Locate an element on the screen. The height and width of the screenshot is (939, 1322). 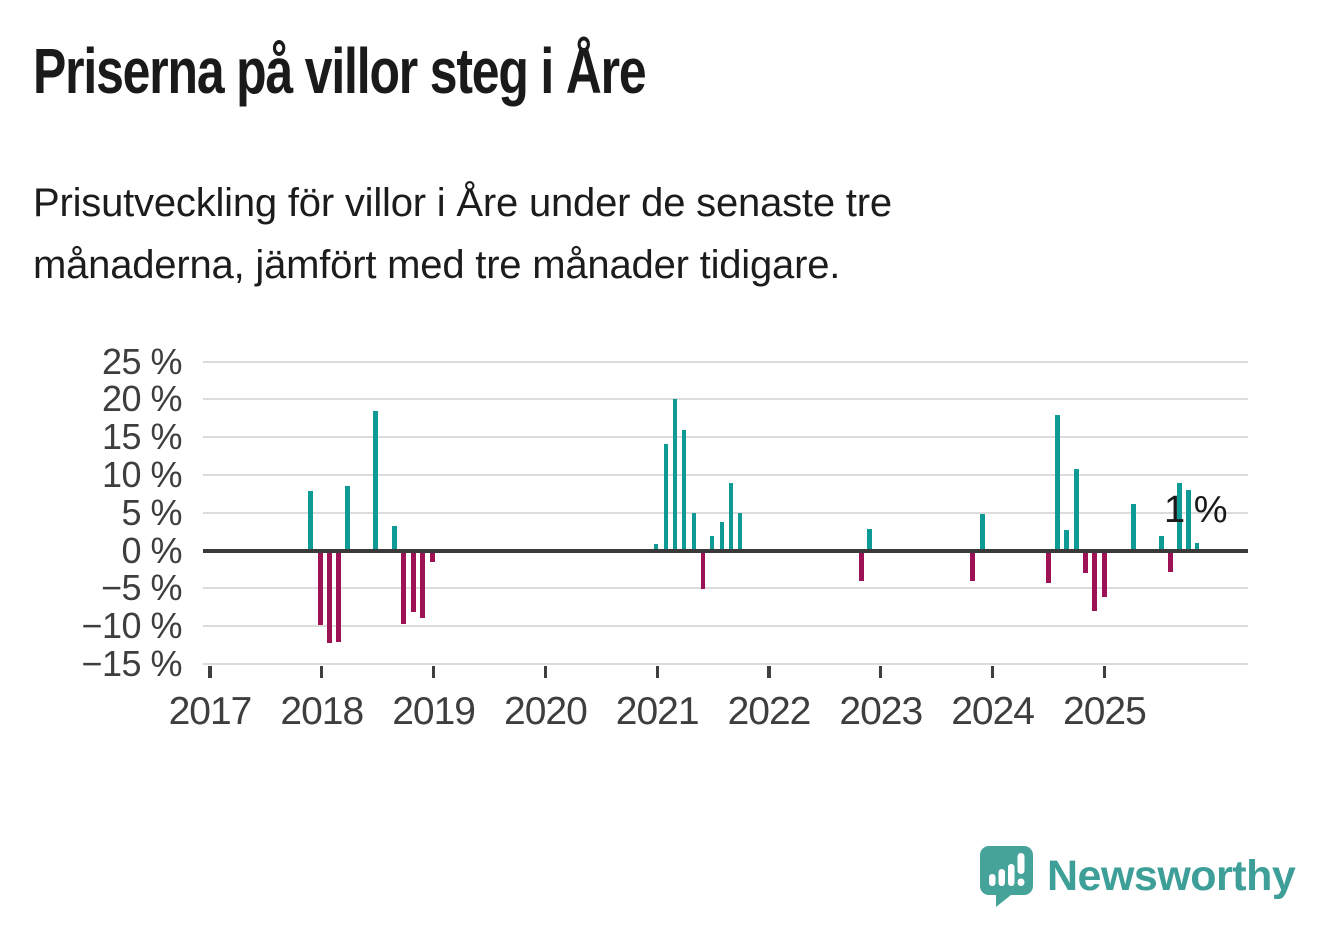
y-axis-label: 10 % is located at coordinates (142, 474).